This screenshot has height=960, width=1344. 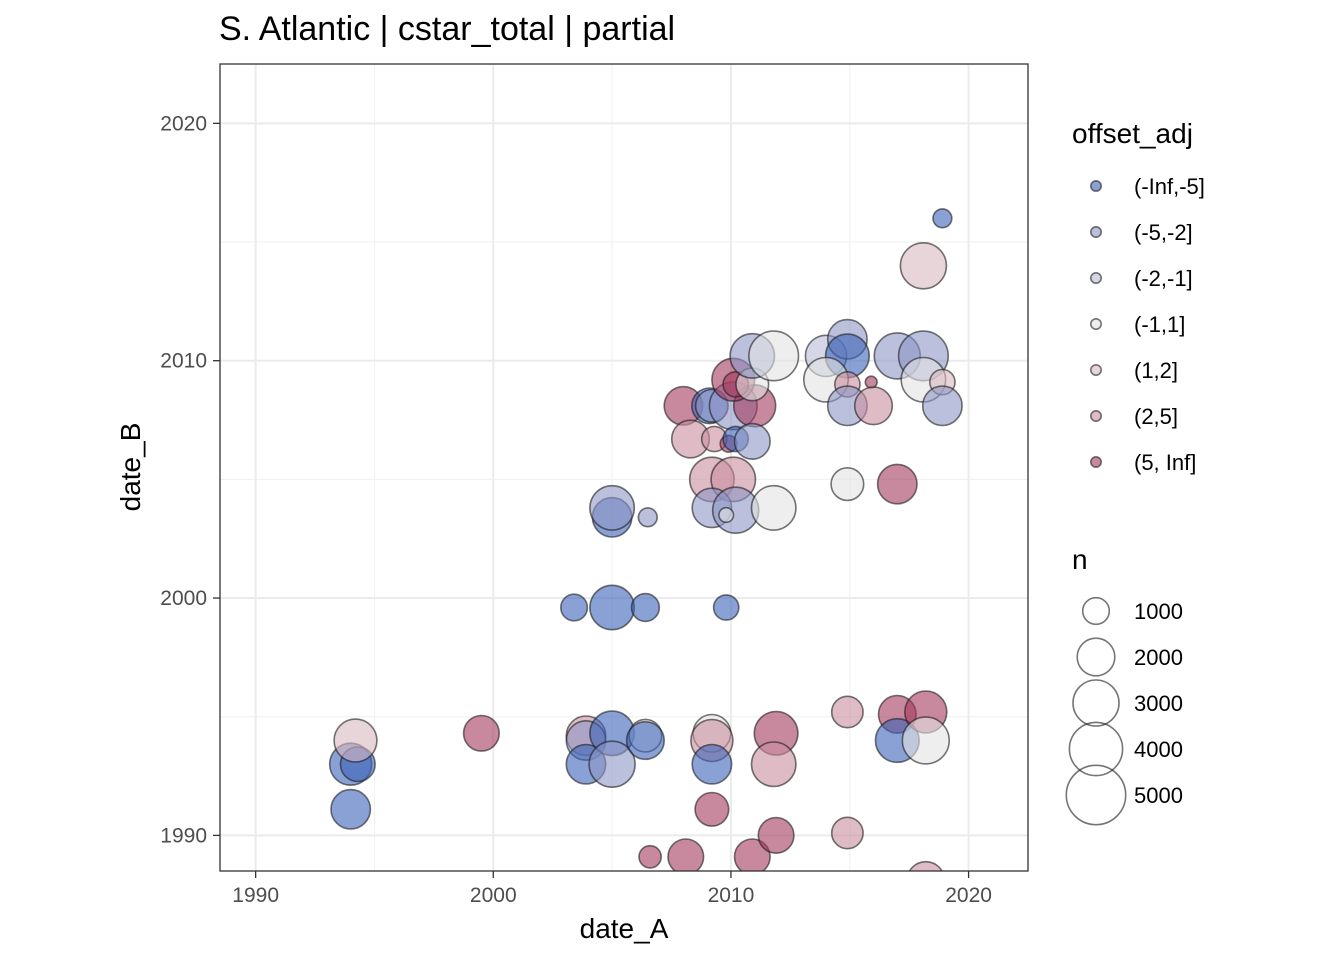 I want to click on color-legend-title: offset_adj, so click(x=1132, y=133).